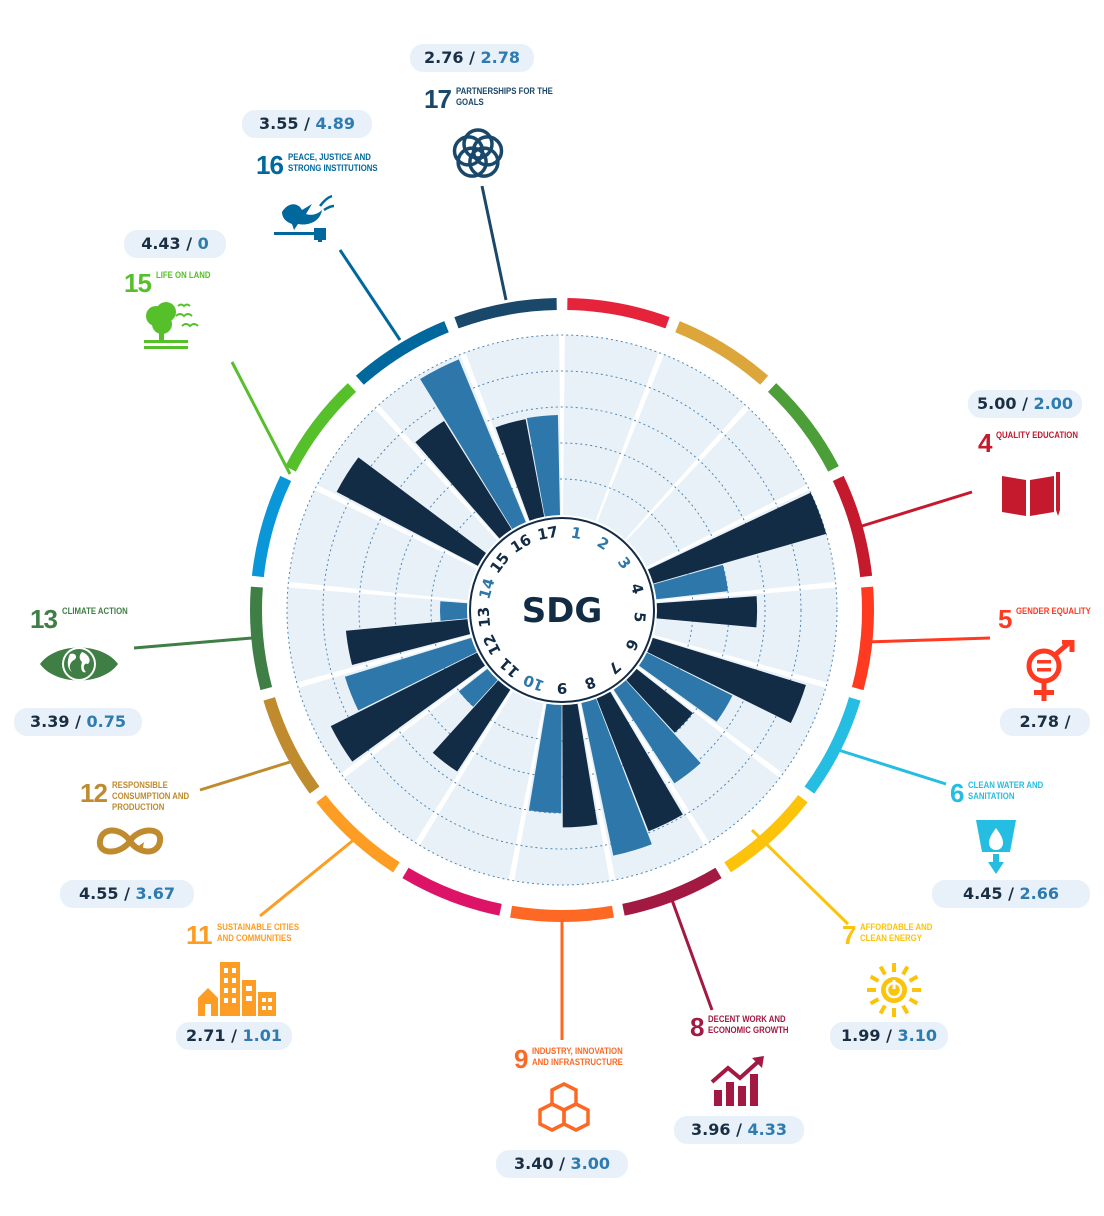 The width and height of the screenshot is (1104, 1216). What do you see at coordinates (690, 582) in the screenshot?
I see `bar-sdg4-s2` at bounding box center [690, 582].